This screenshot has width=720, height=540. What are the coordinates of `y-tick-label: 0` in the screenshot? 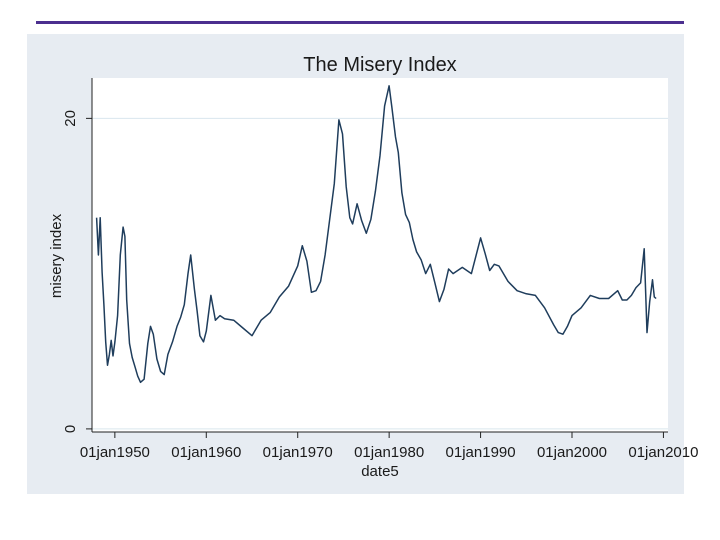 It's located at (70, 429).